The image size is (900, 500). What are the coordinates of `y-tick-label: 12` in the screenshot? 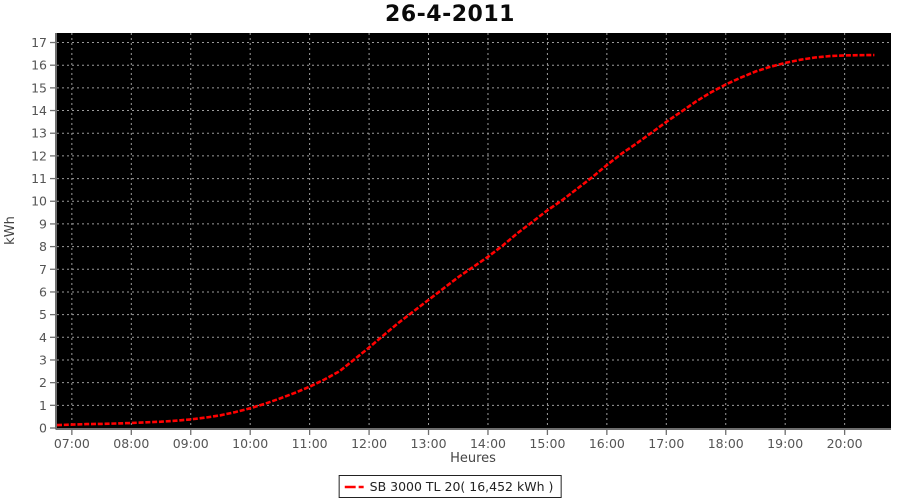 It's located at (39, 155).